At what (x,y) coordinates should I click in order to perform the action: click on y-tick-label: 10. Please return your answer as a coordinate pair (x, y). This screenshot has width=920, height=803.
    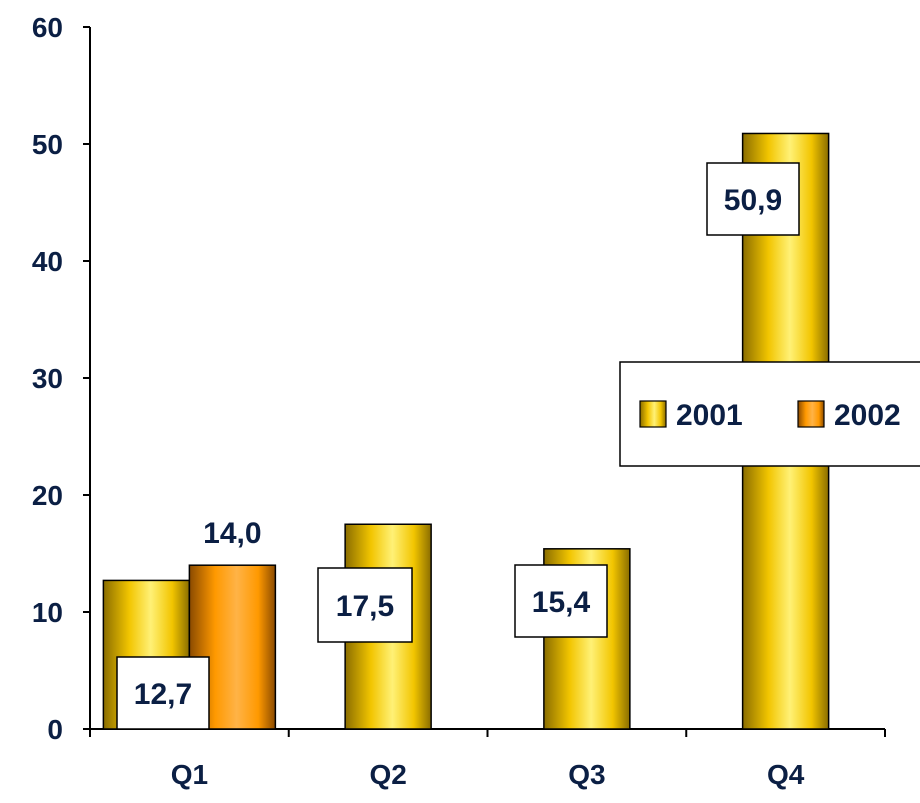
    Looking at the image, I should click on (47, 612).